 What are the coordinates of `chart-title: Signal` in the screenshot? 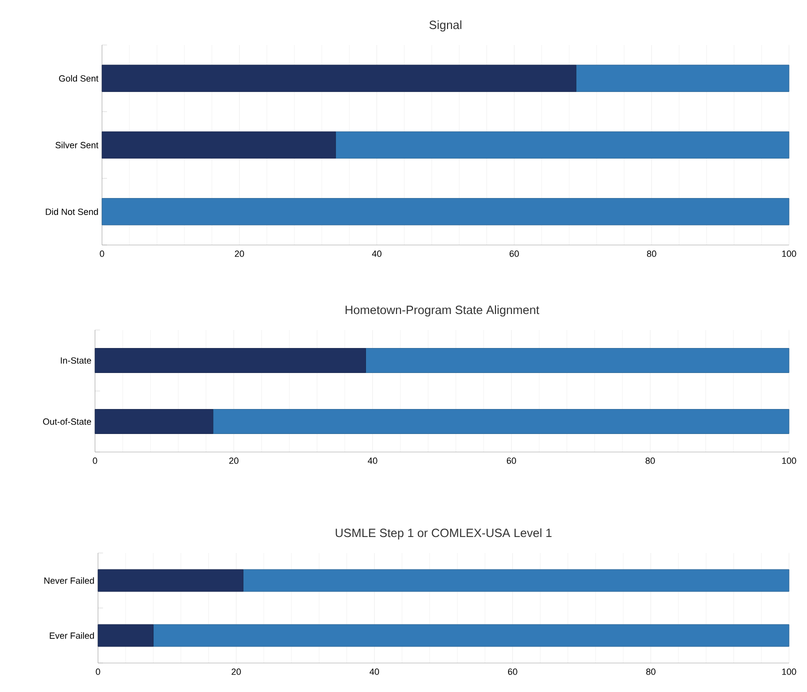 It's located at (445, 26).